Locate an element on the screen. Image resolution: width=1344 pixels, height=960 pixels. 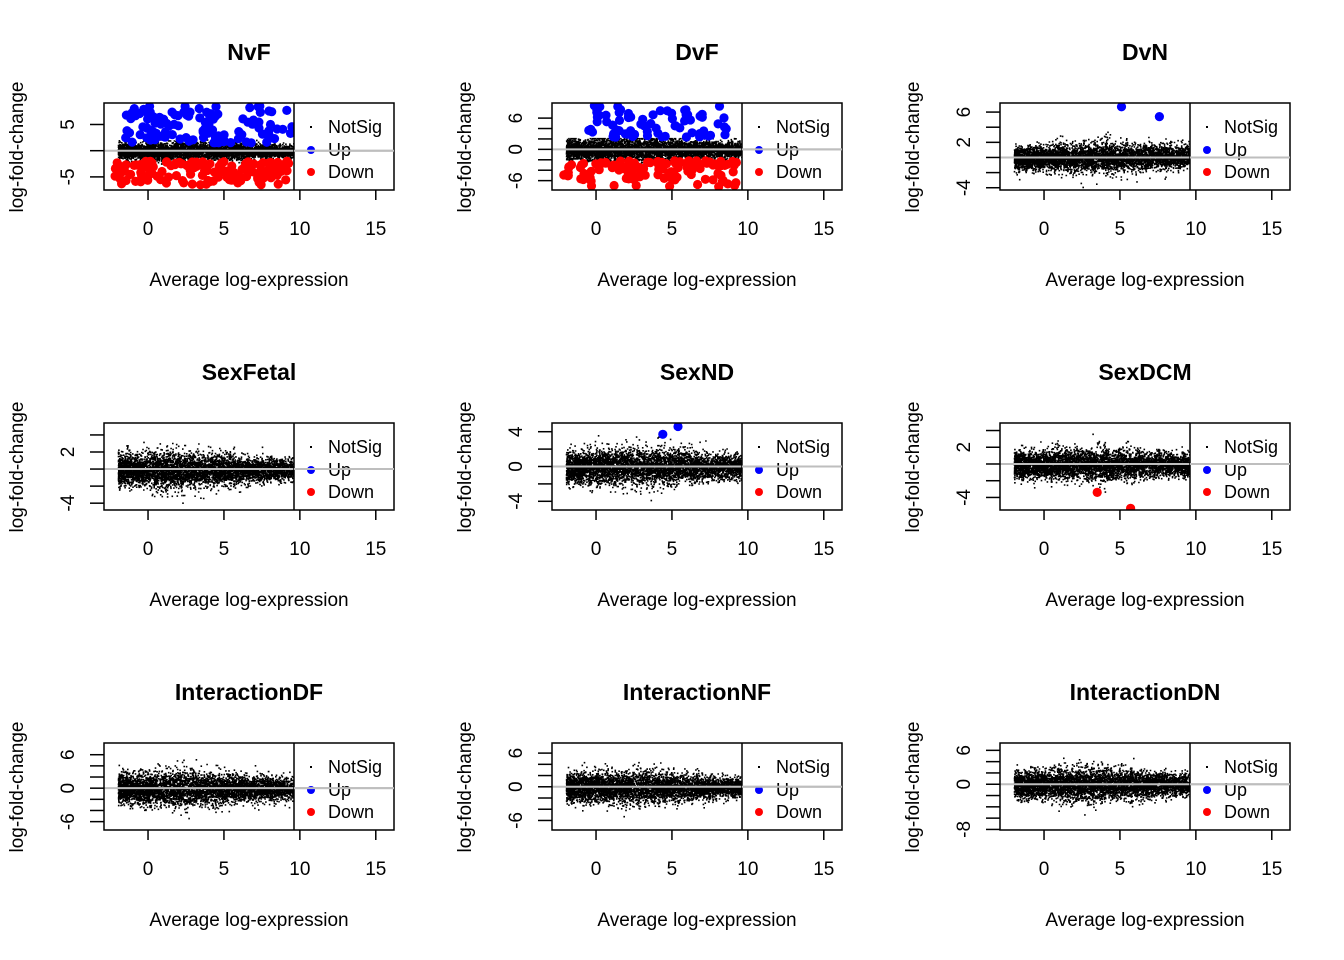
y-axis: -8 0 6 is located at coordinates (977, 791).